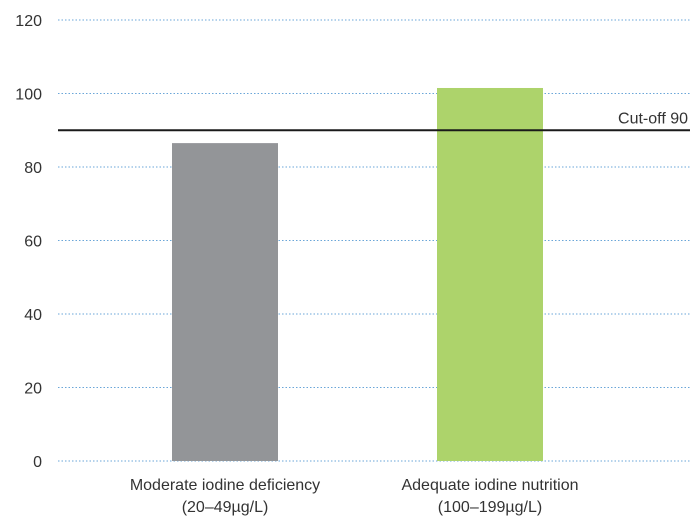  What do you see at coordinates (33, 168) in the screenshot?
I see `y-tick-label-80: 80` at bounding box center [33, 168].